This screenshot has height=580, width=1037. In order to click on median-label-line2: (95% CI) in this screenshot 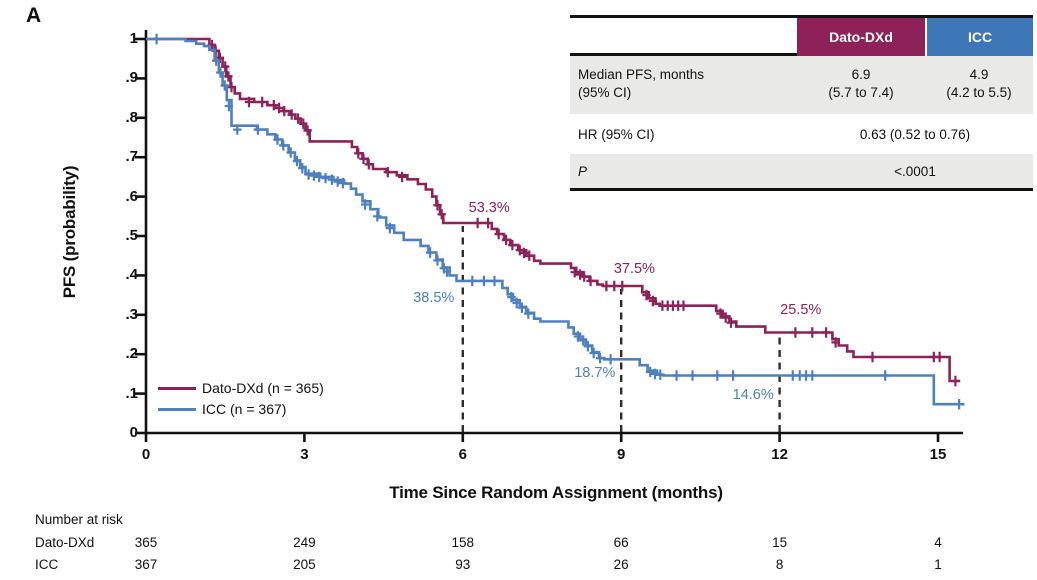, I will do `click(605, 92)`.